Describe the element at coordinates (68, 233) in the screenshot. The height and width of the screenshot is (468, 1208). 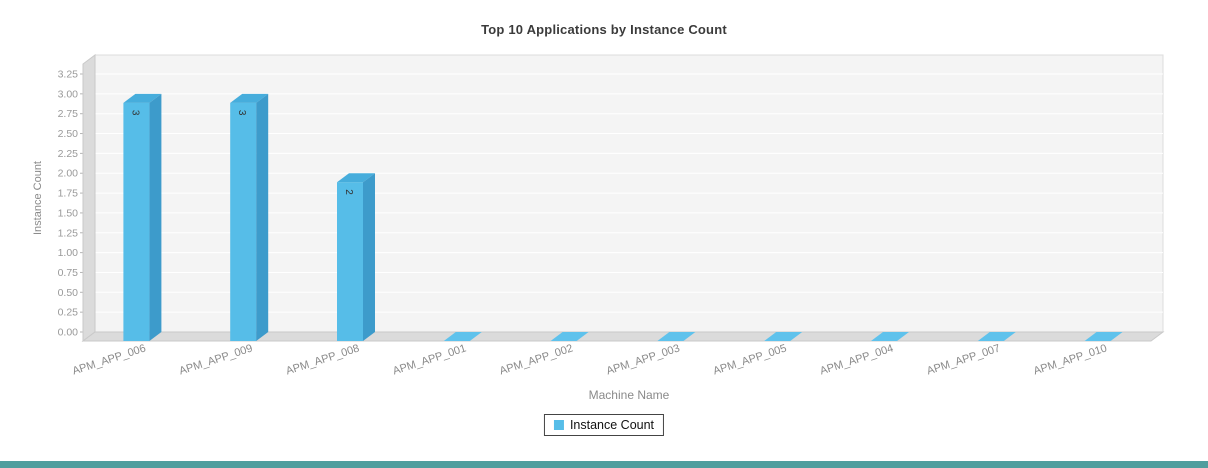
I see `y-tick-label: 1.25` at that location.